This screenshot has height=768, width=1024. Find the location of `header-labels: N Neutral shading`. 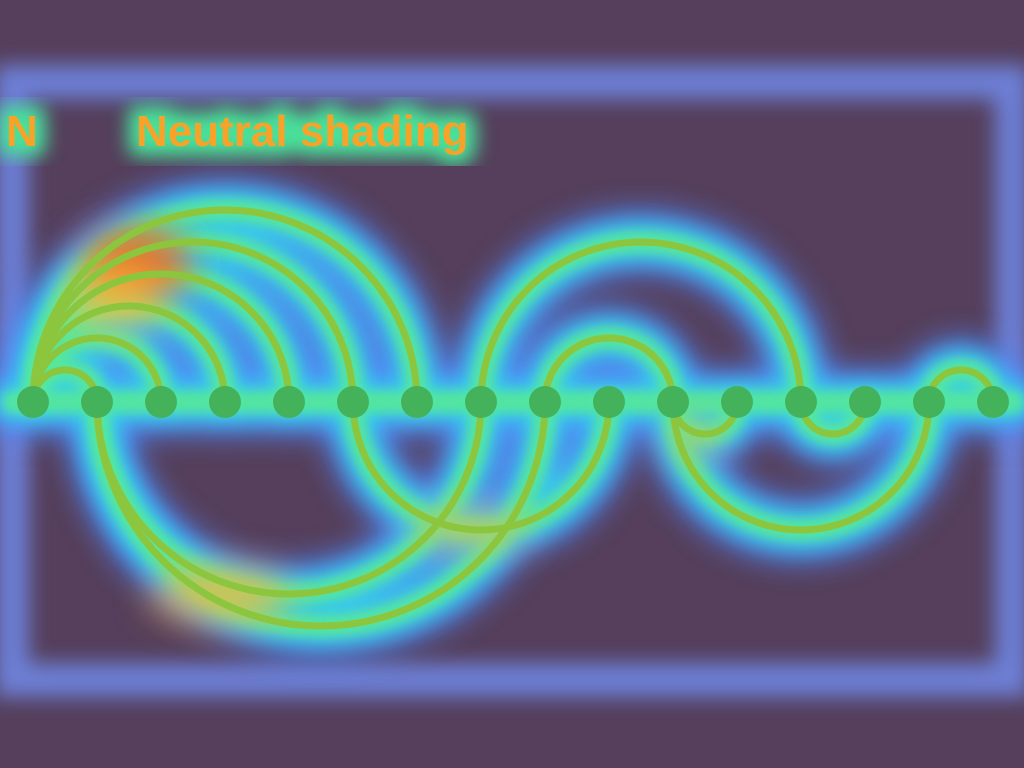

header-labels: N Neutral shading is located at coordinates (237, 131).